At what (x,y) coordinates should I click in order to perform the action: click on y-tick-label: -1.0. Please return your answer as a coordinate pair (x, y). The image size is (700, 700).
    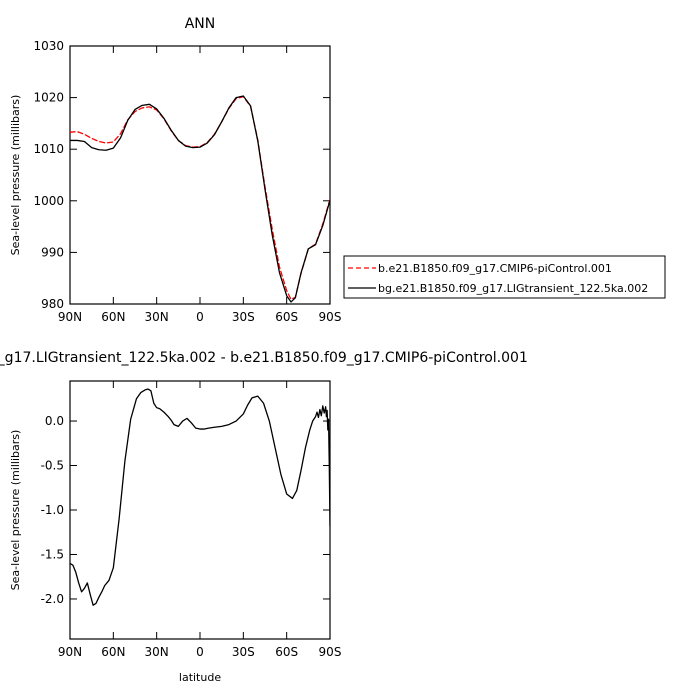
    Looking at the image, I should click on (52, 510).